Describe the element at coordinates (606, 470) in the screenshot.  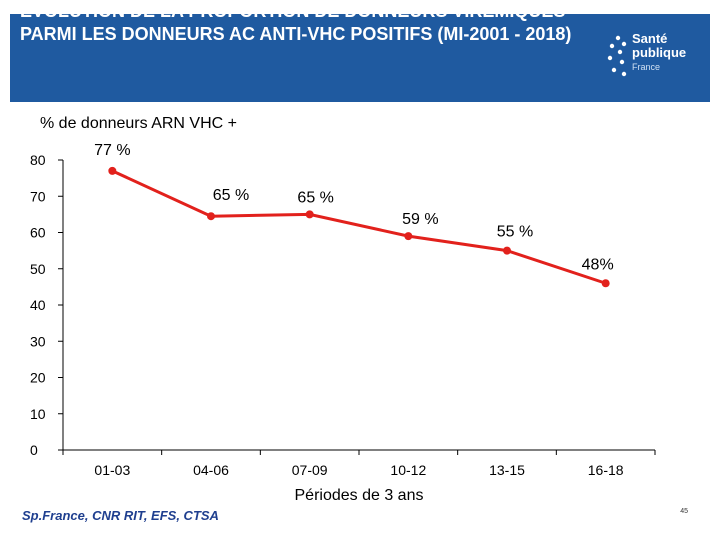
I see `x-tick-label: 16-18` at that location.